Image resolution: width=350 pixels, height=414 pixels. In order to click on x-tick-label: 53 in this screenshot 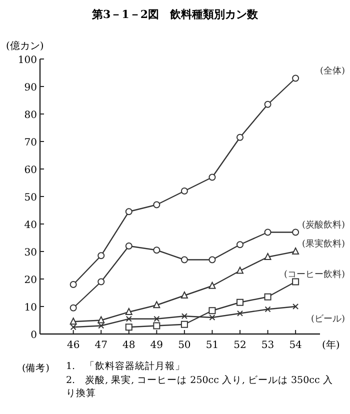, I will do `click(267, 345)`.